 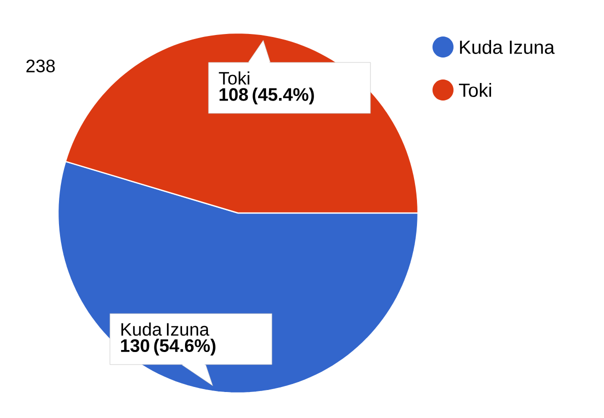 What do you see at coordinates (165, 329) in the screenshot?
I see `slice-label: Kuda Izuna` at bounding box center [165, 329].